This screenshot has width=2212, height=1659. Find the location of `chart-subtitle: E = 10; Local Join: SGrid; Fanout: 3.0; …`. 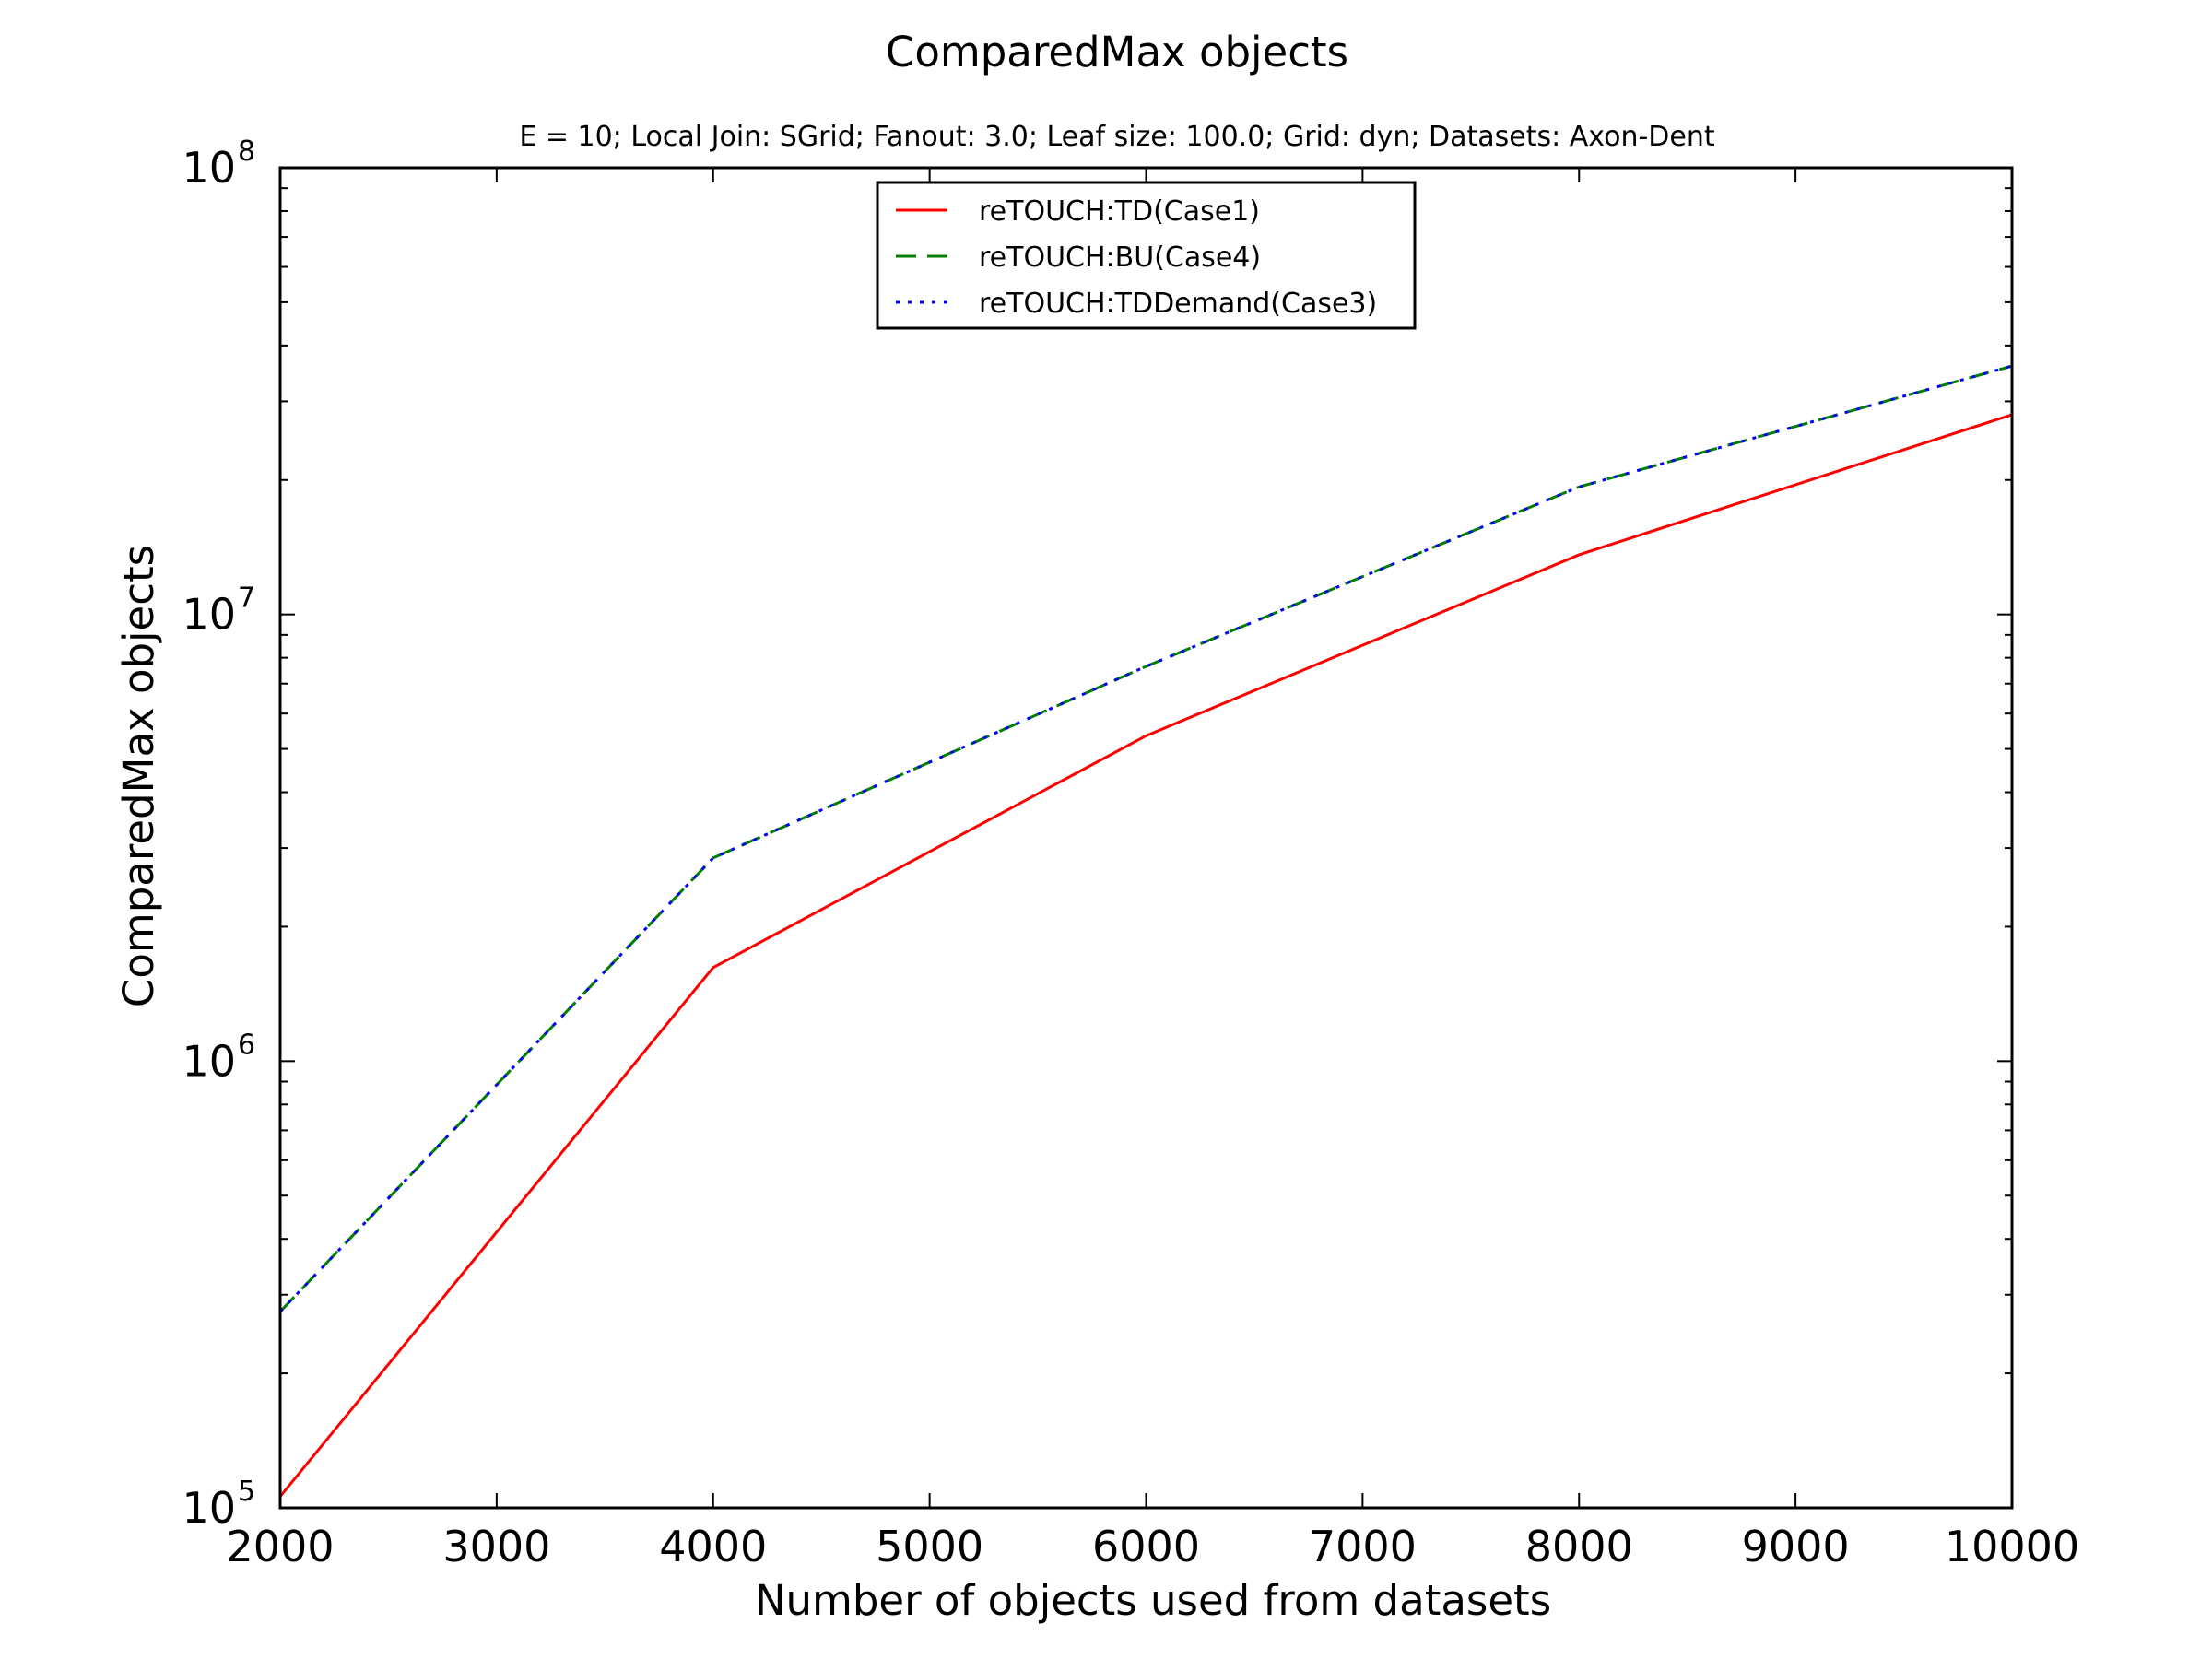

chart-subtitle: E = 10; Local Join: SGrid; Fanout: 3.0; … is located at coordinates (1117, 137).